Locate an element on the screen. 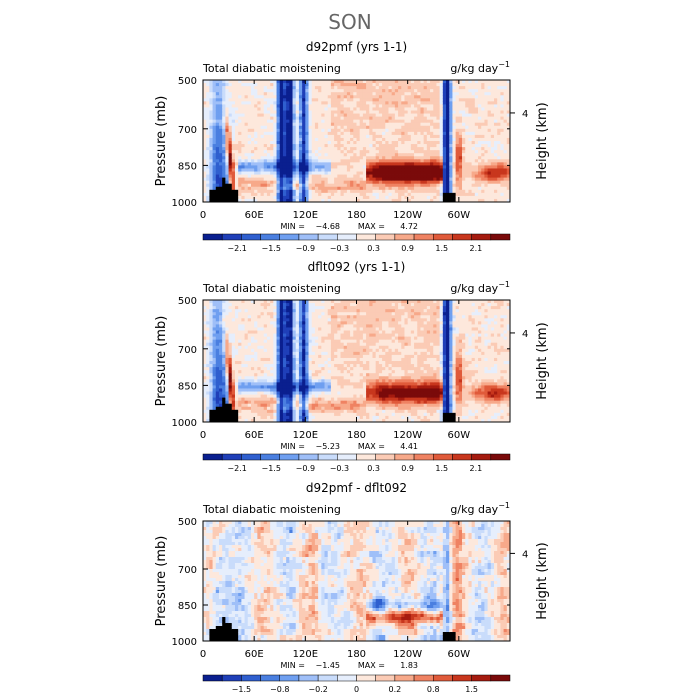 The height and width of the screenshot is (700, 700). colorbar-tick-label: −2.1 is located at coordinates (236, 248).